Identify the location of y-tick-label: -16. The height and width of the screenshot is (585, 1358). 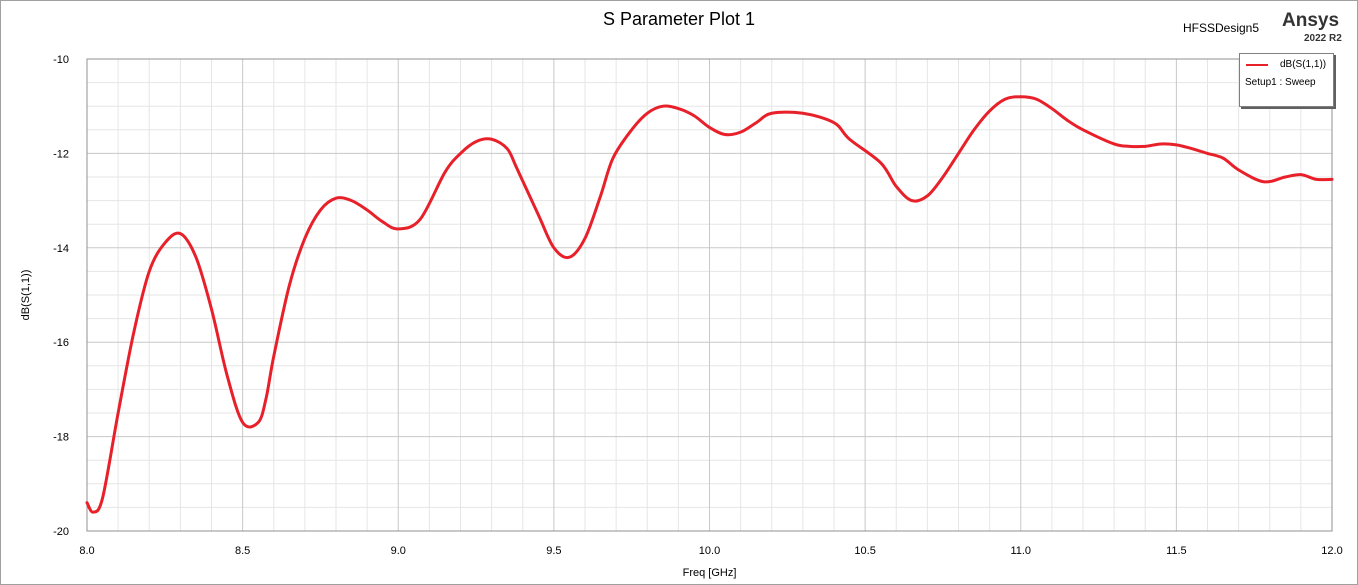
(61, 343).